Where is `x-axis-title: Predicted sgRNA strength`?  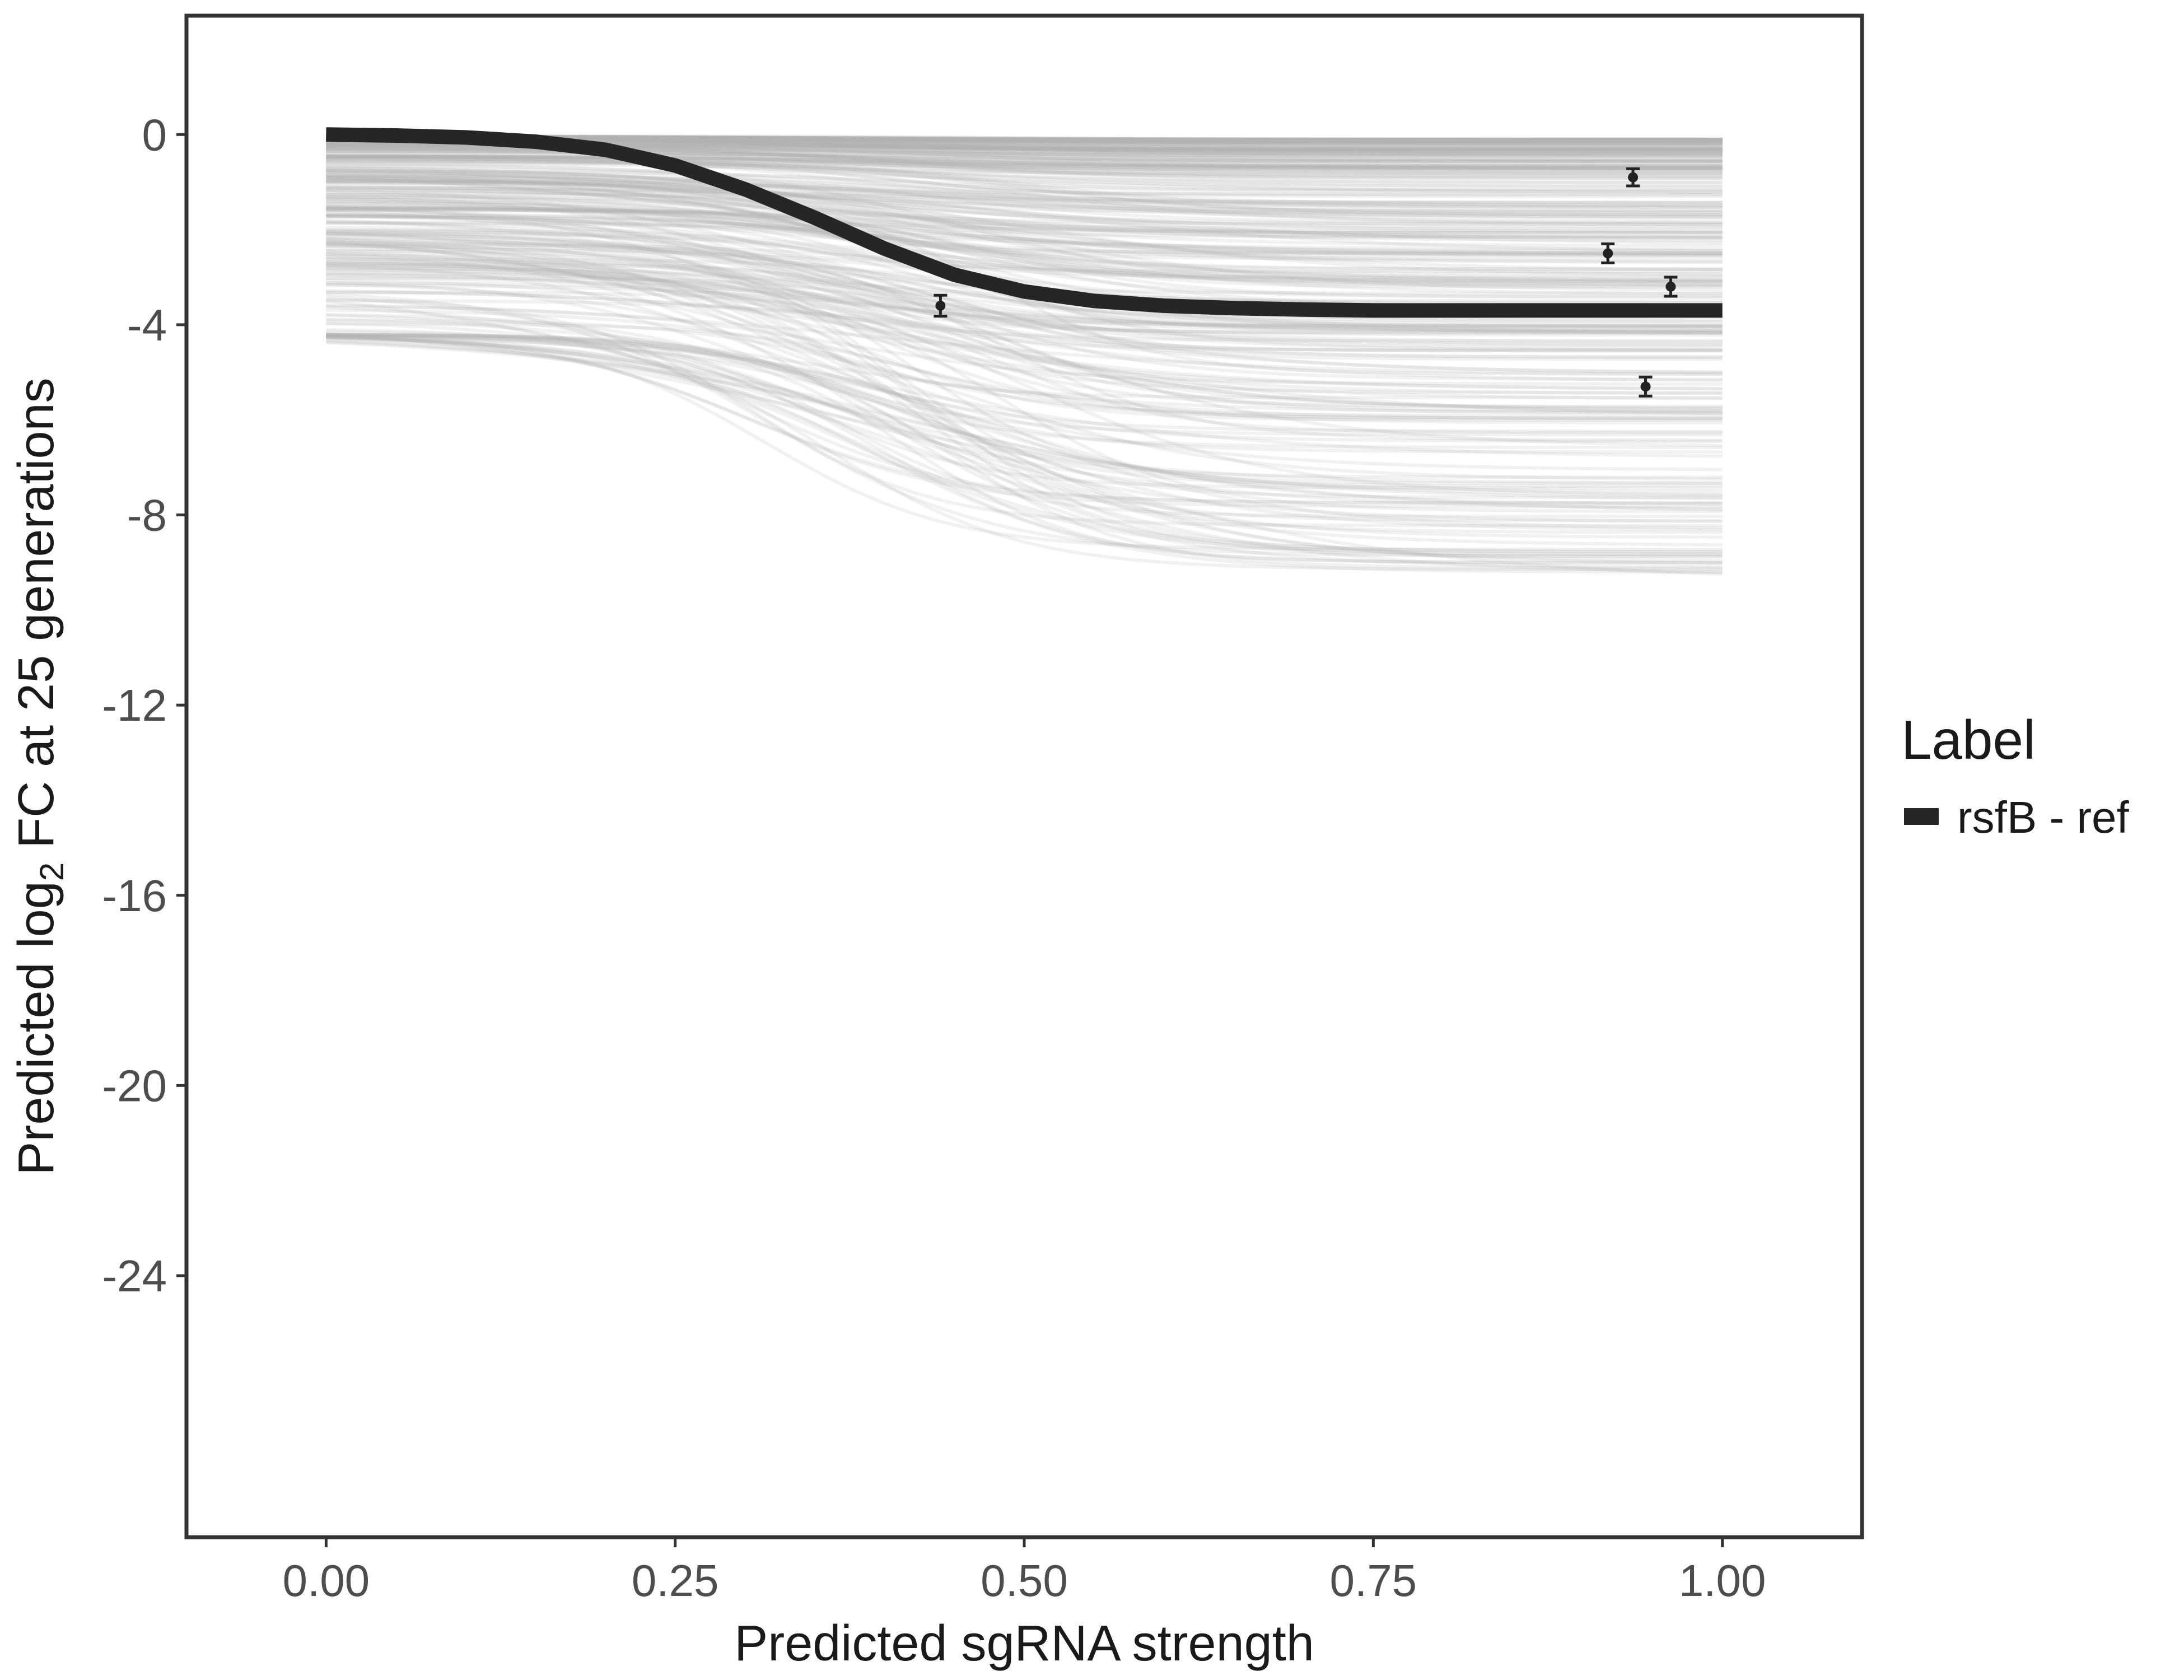 x-axis-title: Predicted sgRNA strength is located at coordinates (1024, 1644).